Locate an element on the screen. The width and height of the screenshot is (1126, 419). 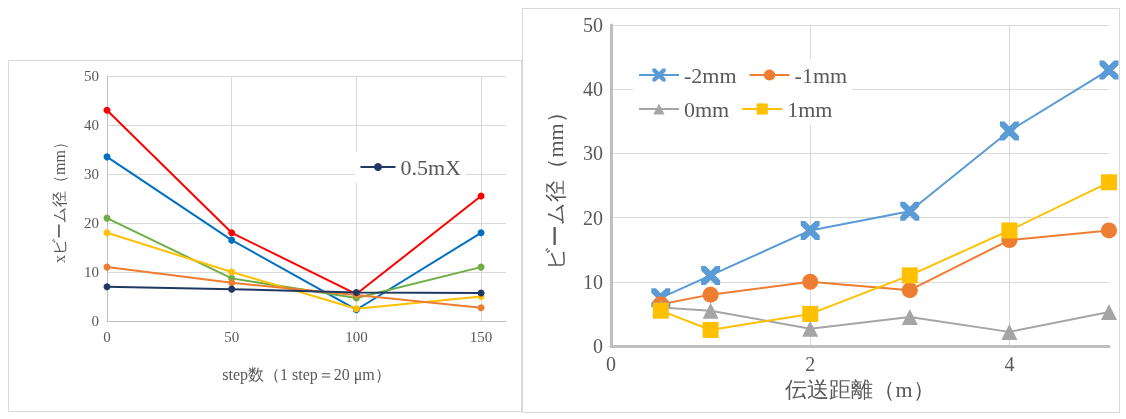
y-axis-title: xビーム径（mm） is located at coordinates (59, 198).